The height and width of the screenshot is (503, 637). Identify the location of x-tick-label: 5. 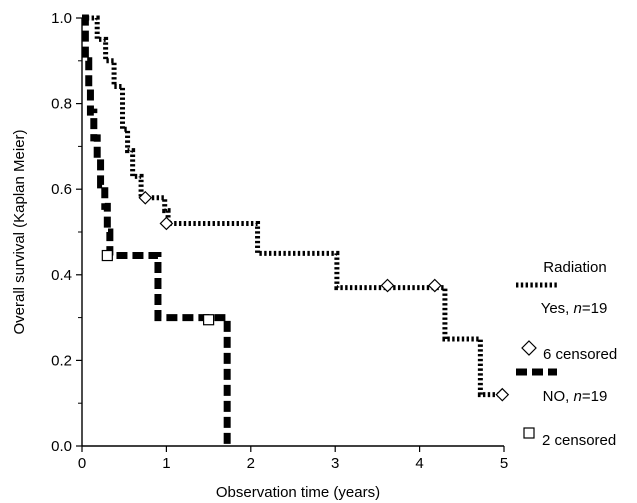
(504, 463).